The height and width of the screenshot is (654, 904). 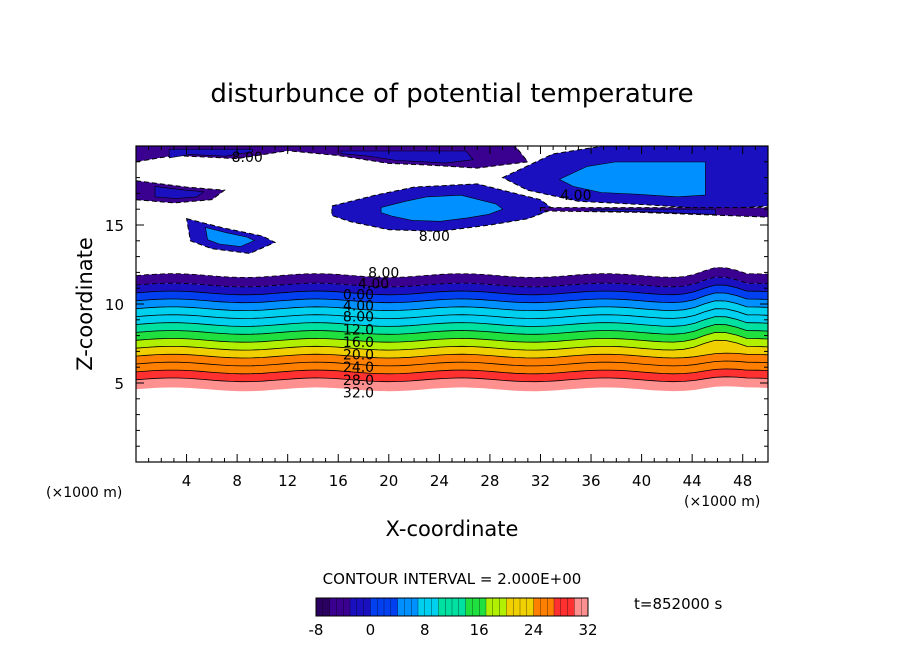 What do you see at coordinates (742, 481) in the screenshot?
I see `x-tick-label-48: 48` at bounding box center [742, 481].